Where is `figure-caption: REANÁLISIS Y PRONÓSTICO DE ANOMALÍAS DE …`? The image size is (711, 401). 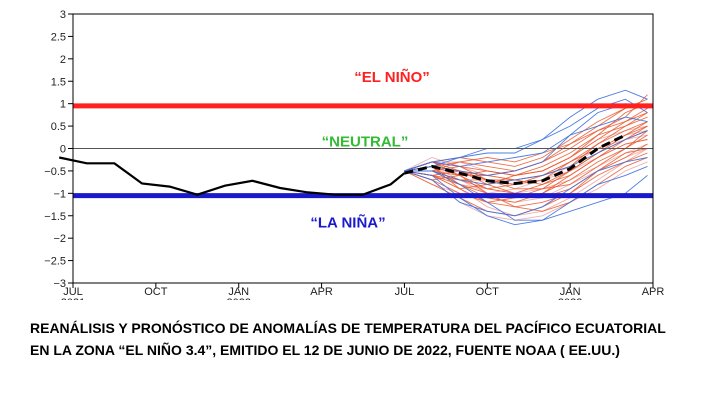
figure-caption: REANÁLISIS Y PRONÓSTICO DE ANOMALÍAS DE … is located at coordinates (365, 339).